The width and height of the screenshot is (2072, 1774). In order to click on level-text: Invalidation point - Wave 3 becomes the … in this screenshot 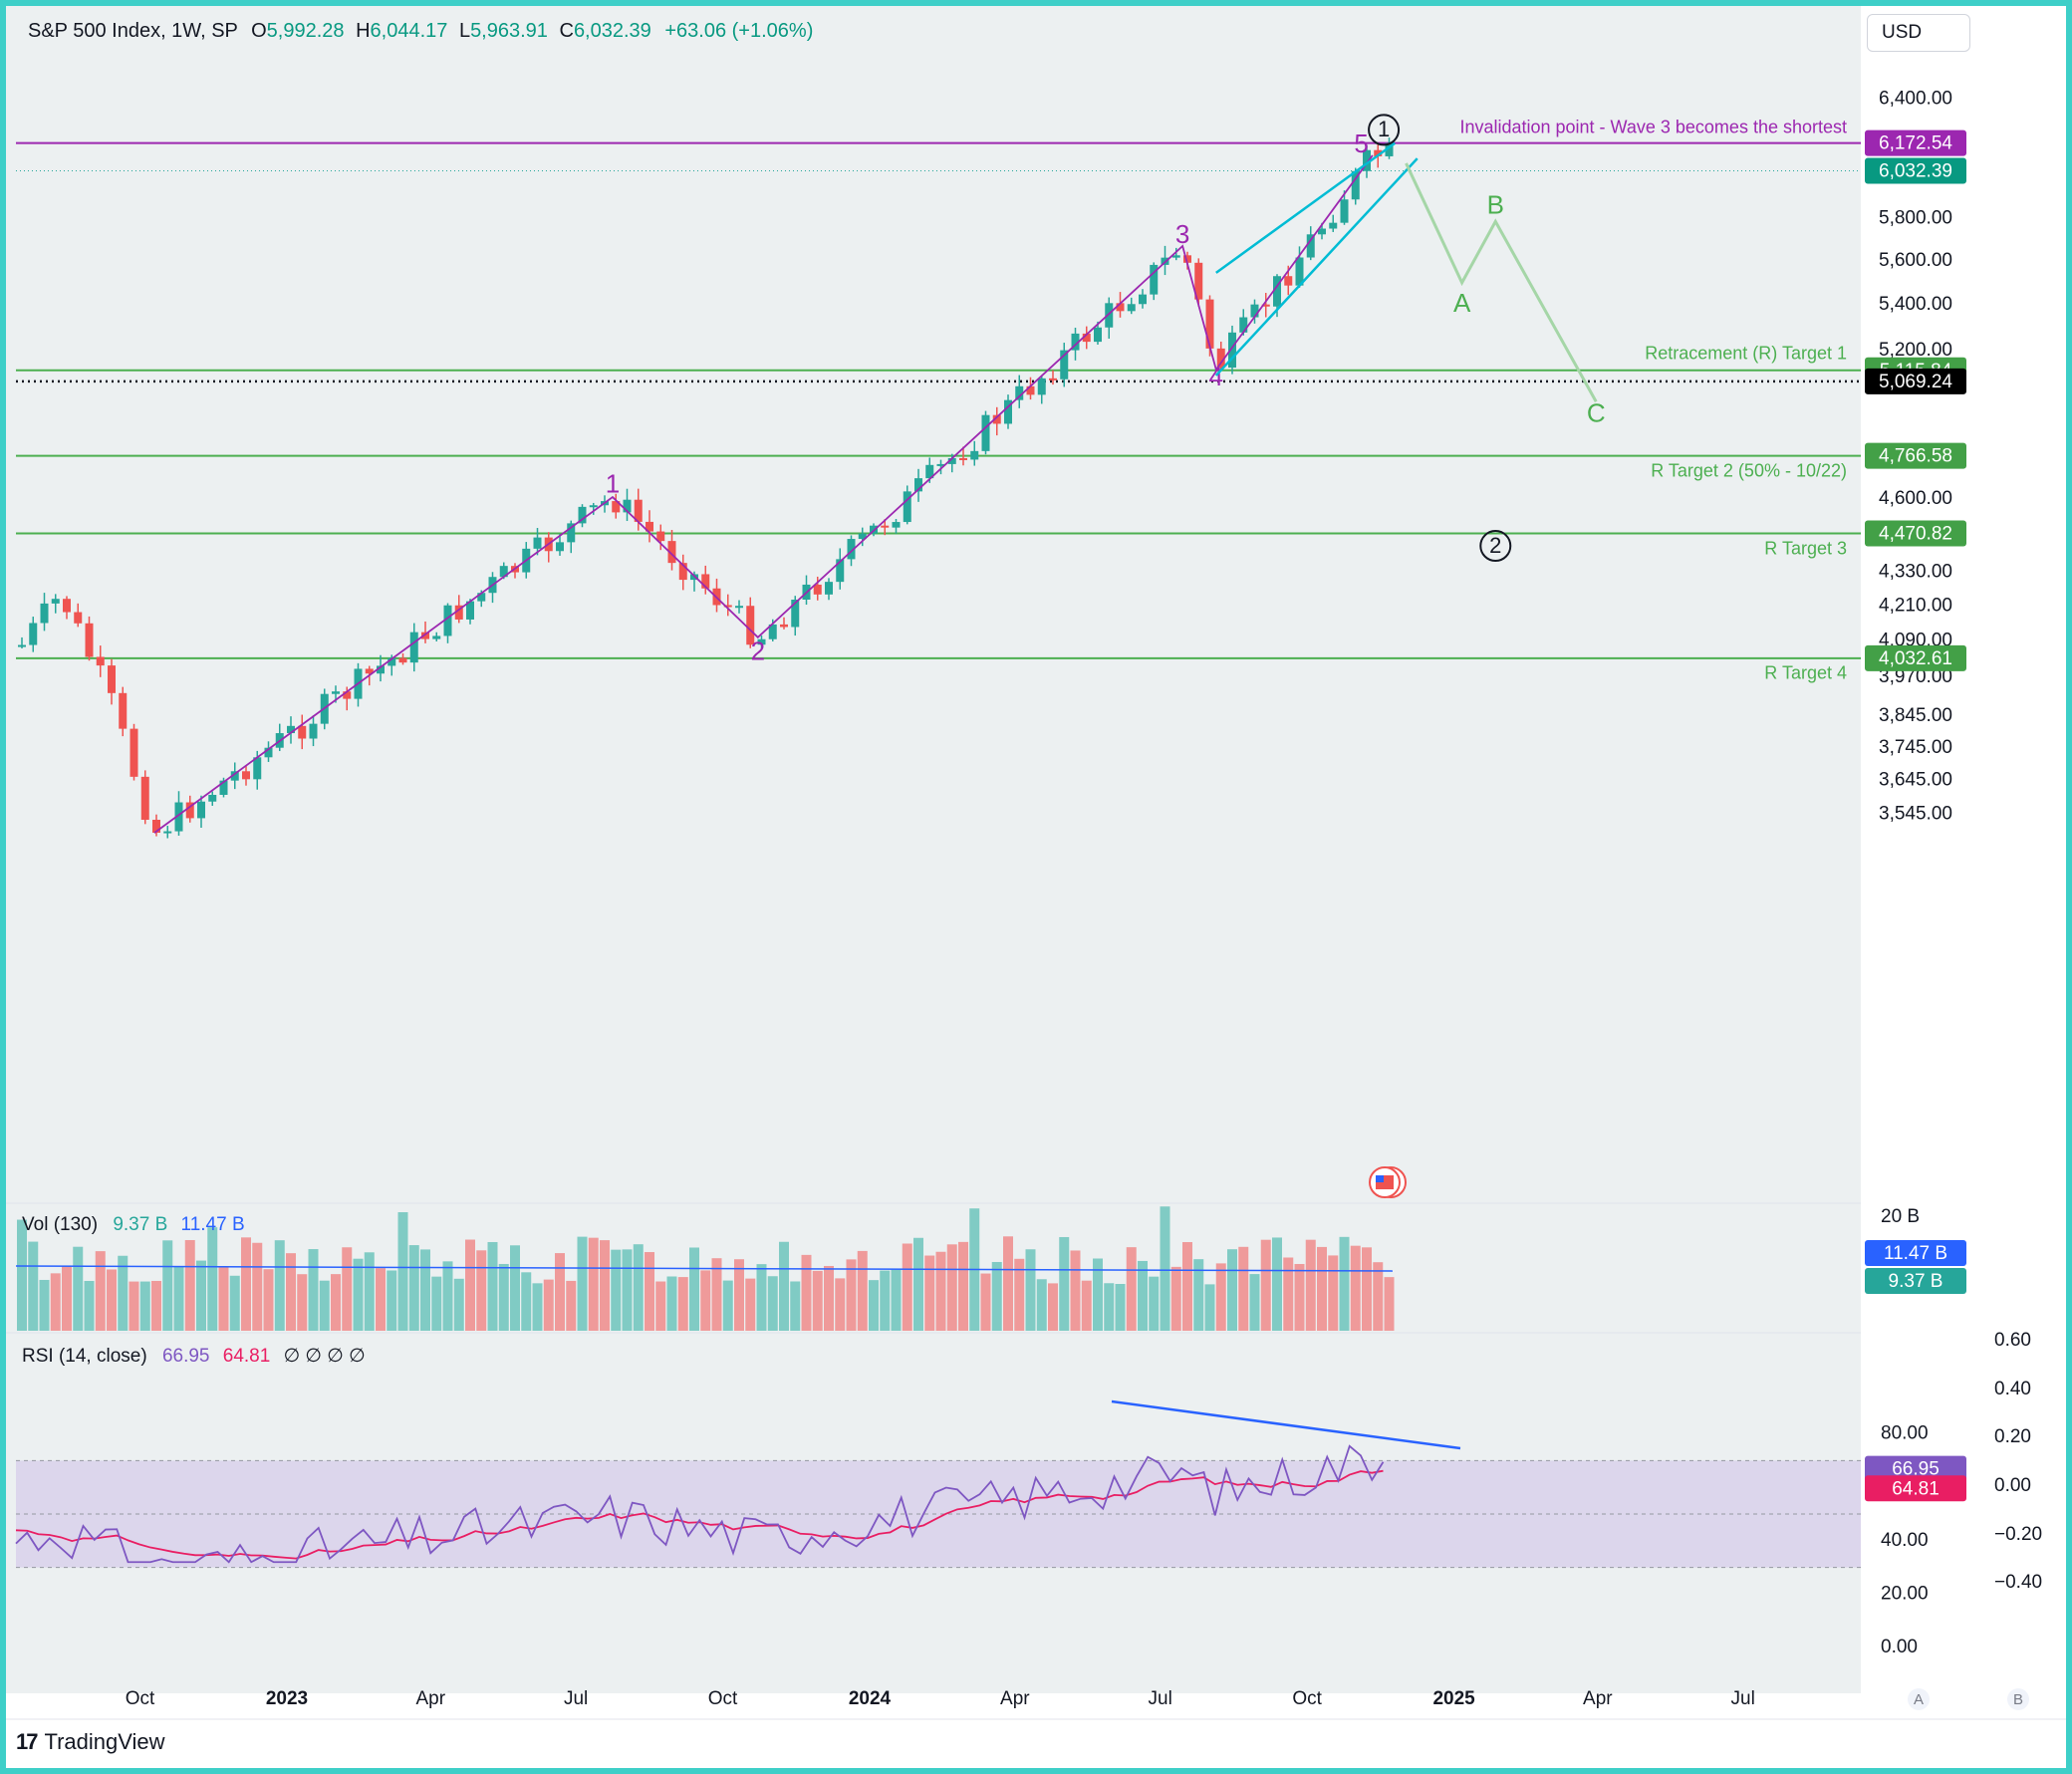, I will do `click(1653, 127)`.